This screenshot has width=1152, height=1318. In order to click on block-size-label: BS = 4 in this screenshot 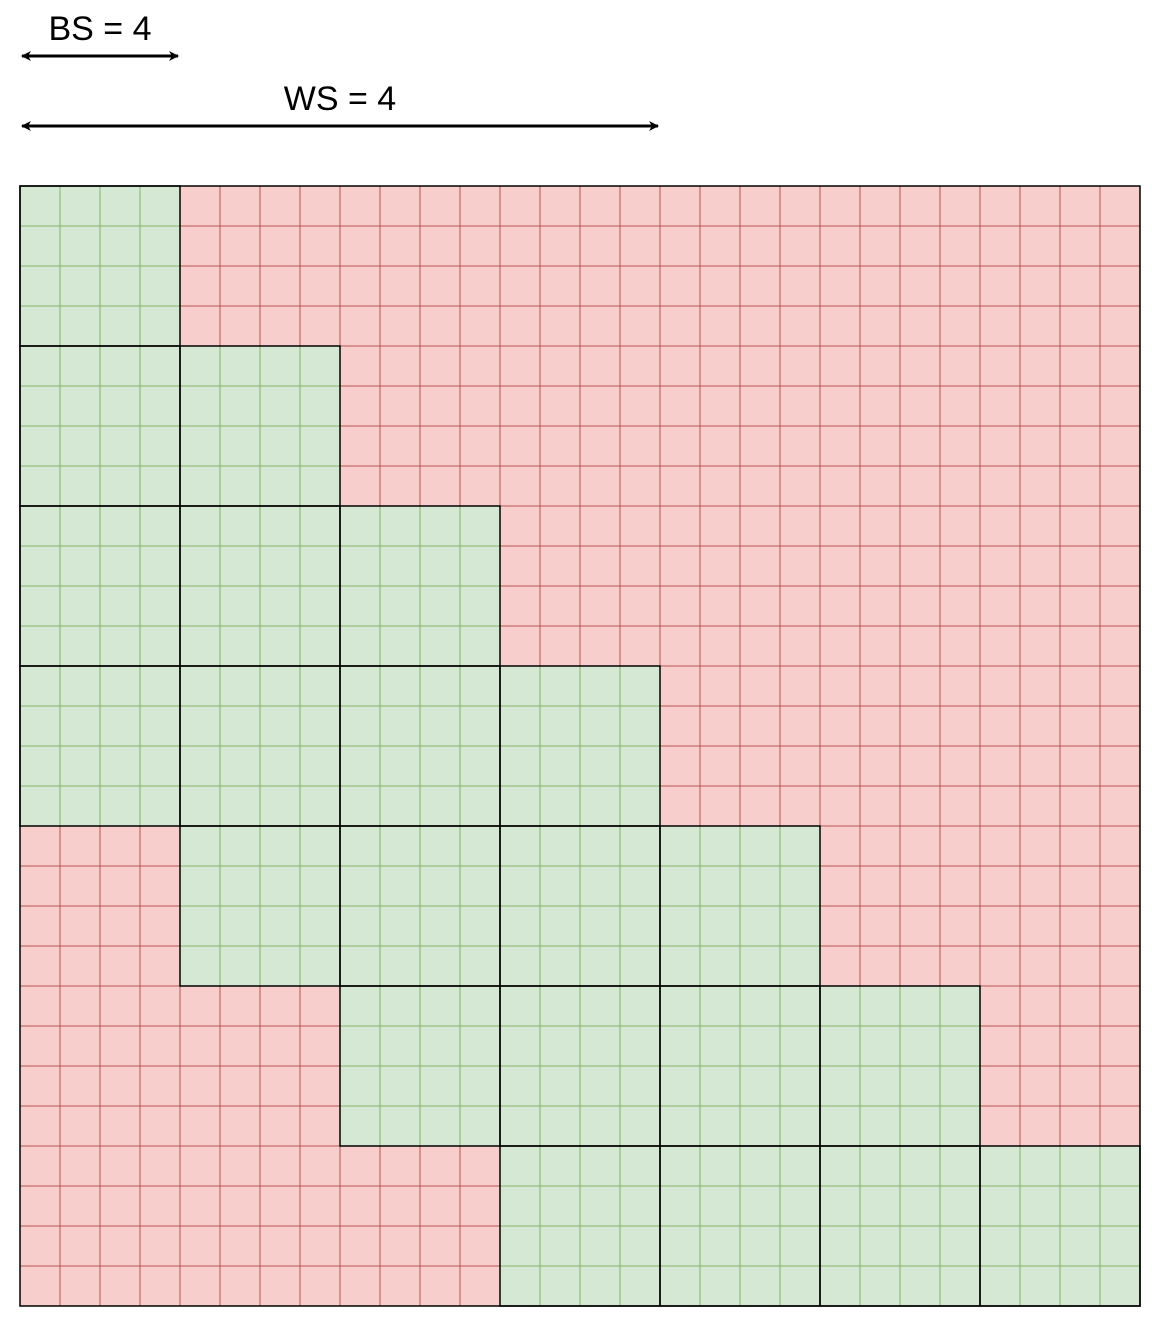, I will do `click(99, 29)`.